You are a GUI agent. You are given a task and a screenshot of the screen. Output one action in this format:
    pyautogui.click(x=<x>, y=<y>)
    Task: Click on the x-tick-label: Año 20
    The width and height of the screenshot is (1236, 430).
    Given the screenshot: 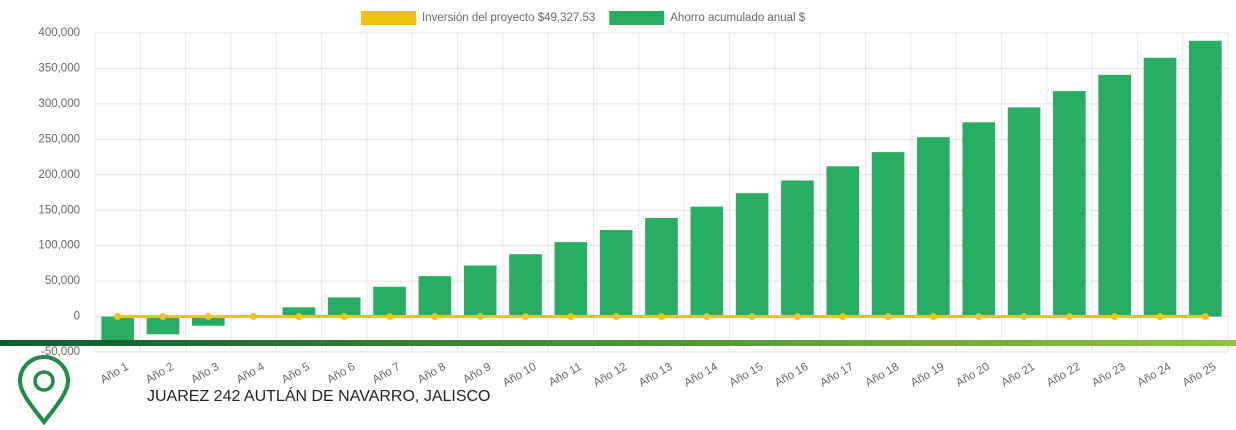 What is the action you would take?
    pyautogui.click(x=973, y=375)
    